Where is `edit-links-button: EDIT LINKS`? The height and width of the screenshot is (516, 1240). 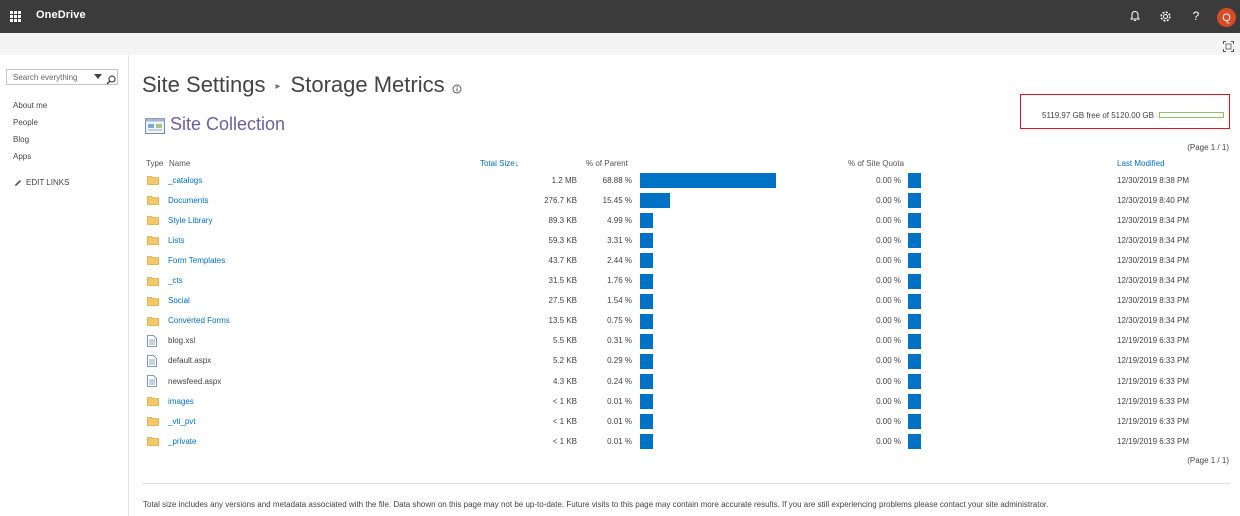 edit-links-button: EDIT LINKS is located at coordinates (41, 182).